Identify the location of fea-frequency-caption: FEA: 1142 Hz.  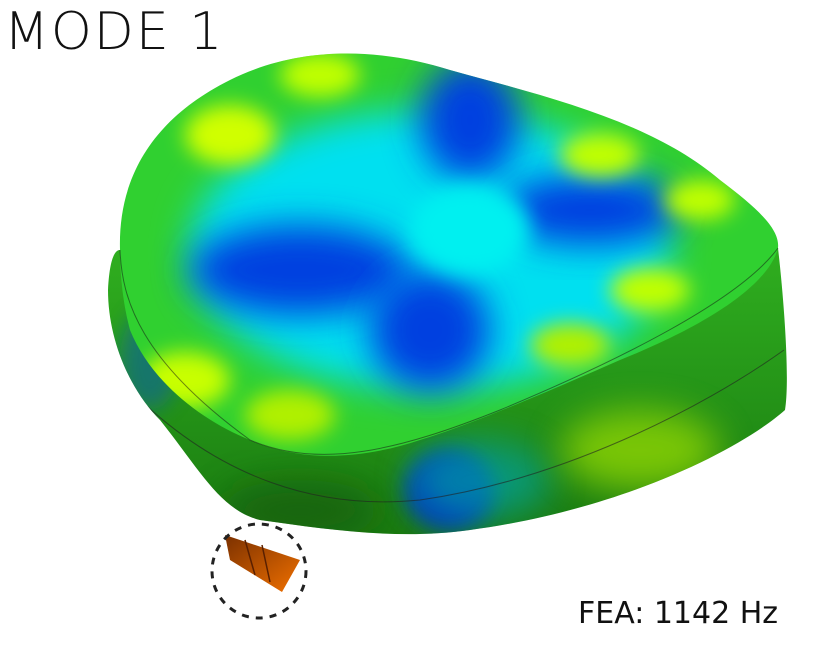
(678, 613).